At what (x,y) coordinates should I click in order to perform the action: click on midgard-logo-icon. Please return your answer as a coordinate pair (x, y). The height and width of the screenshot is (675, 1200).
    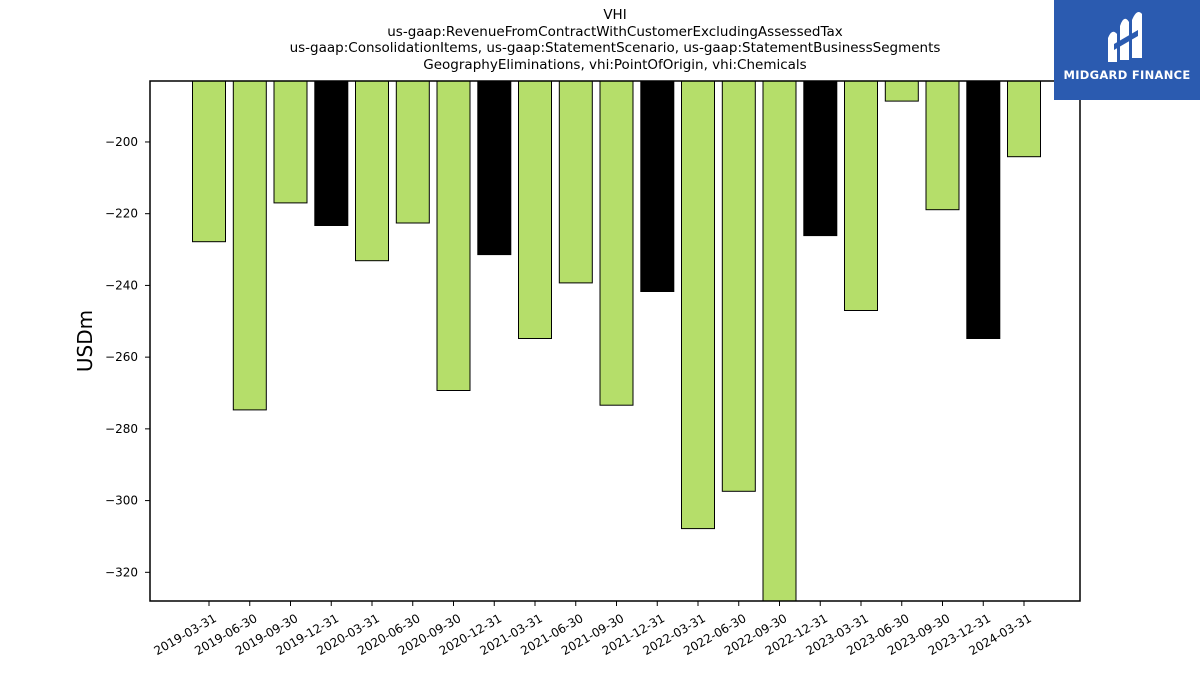
    Looking at the image, I should click on (1125, 37).